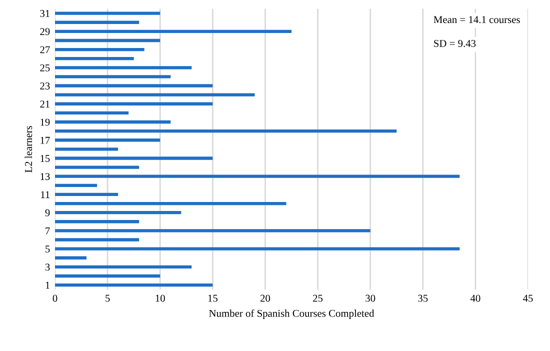 The height and width of the screenshot is (351, 550). What do you see at coordinates (477, 20) in the screenshot?
I see `annotation: Mean = 14.1 courses` at bounding box center [477, 20].